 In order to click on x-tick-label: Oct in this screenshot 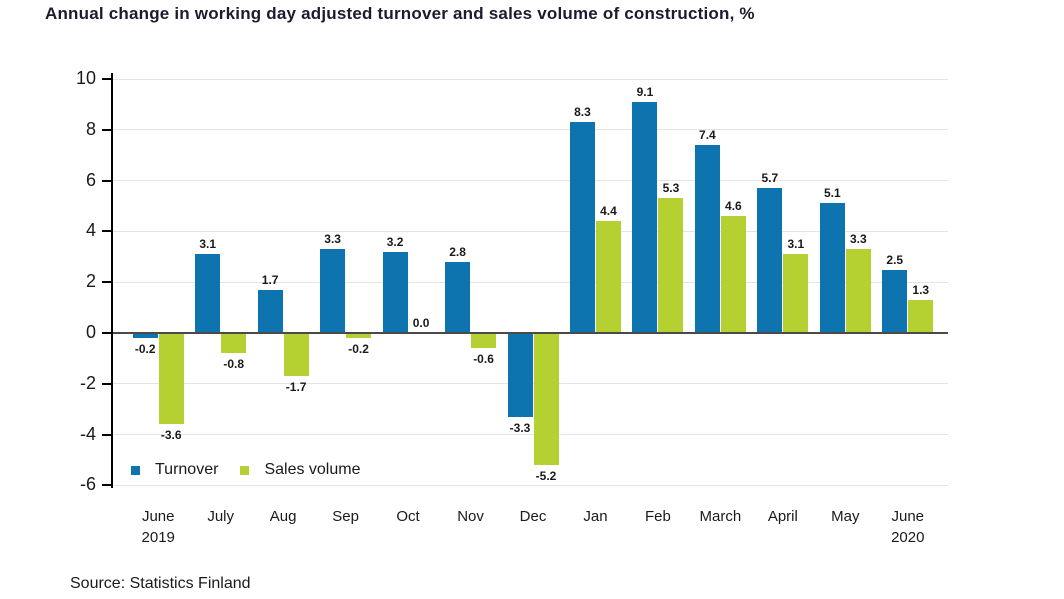, I will do `click(408, 516)`.